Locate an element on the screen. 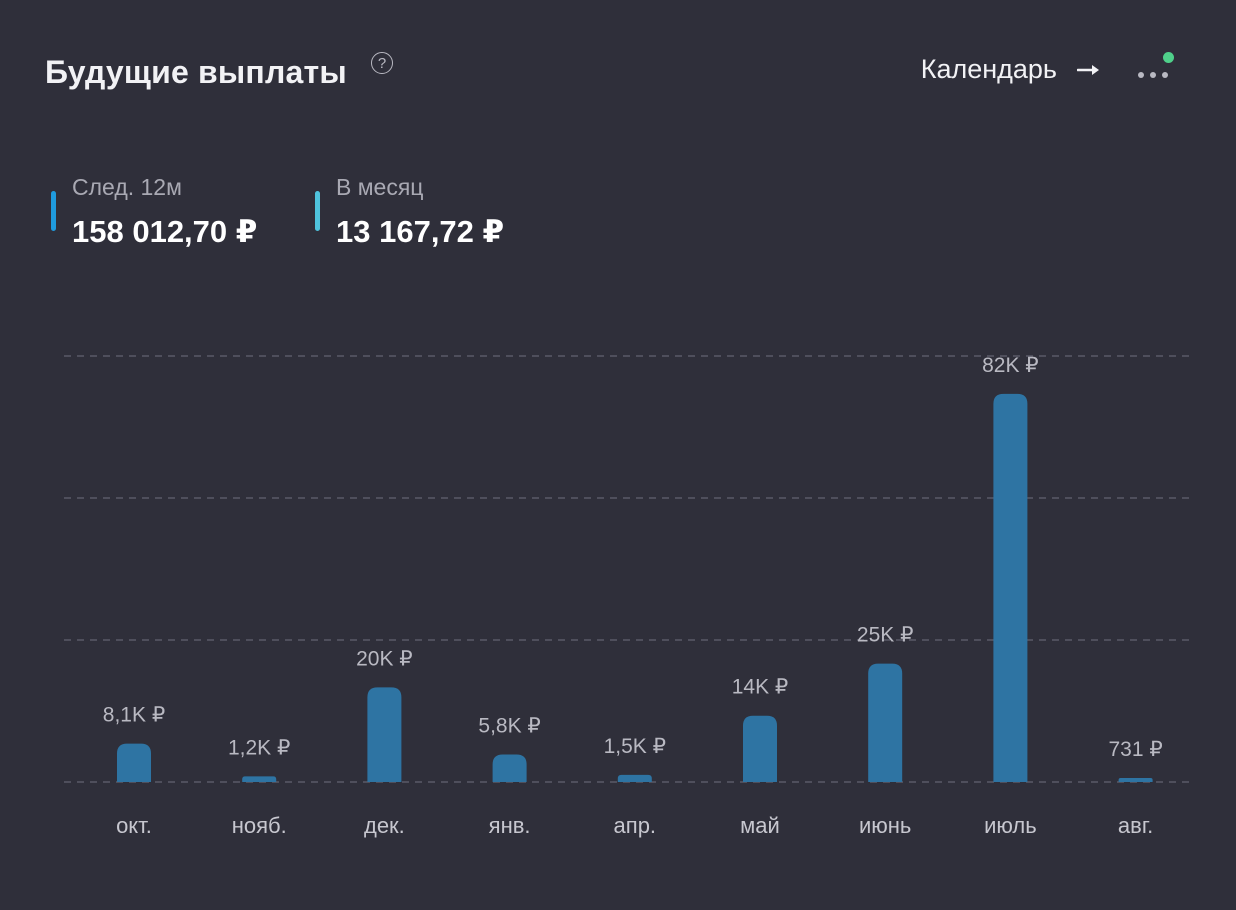  more-options-icon is located at coordinates (1156, 69).